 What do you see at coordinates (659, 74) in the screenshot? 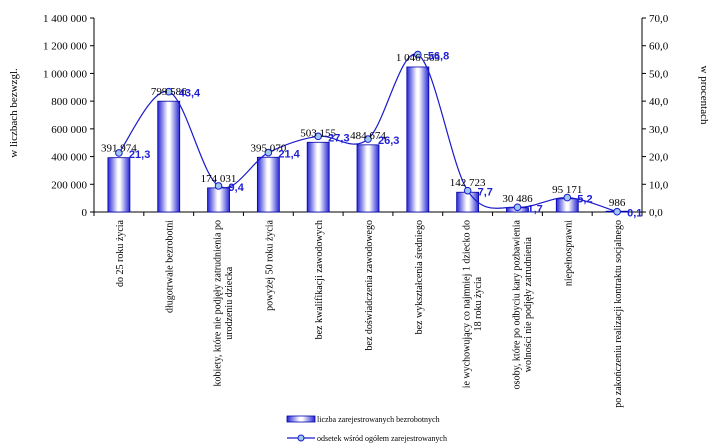
I see `right-axis-tick-label: 50,0` at bounding box center [659, 74].